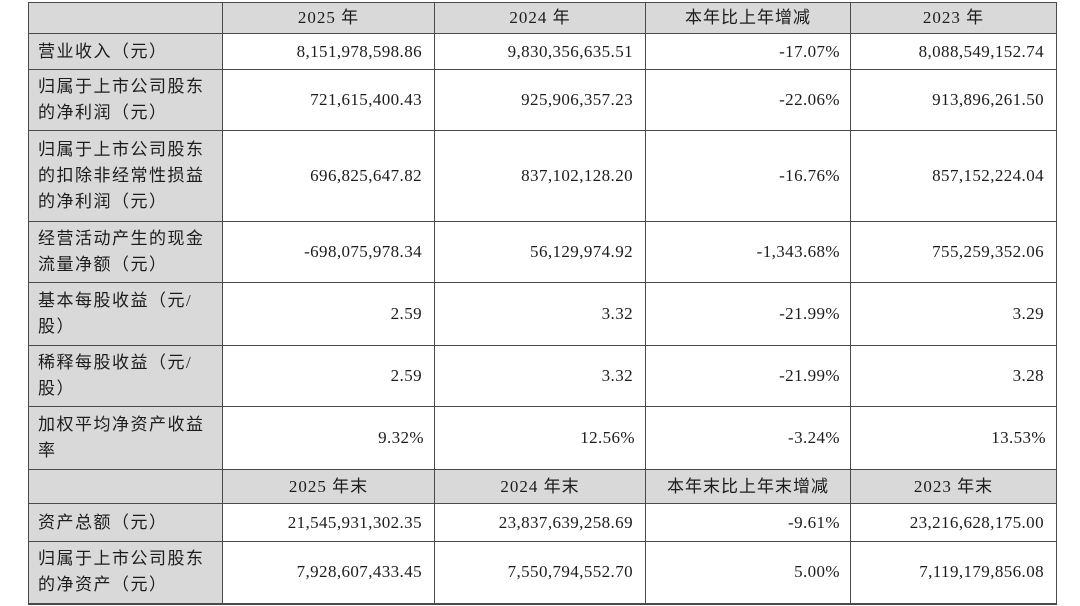  I want to click on table-row-diluted-eps: 稀释每股收益（元/股） 2.59 3.32 -21.99% 3.28, so click(542, 376).